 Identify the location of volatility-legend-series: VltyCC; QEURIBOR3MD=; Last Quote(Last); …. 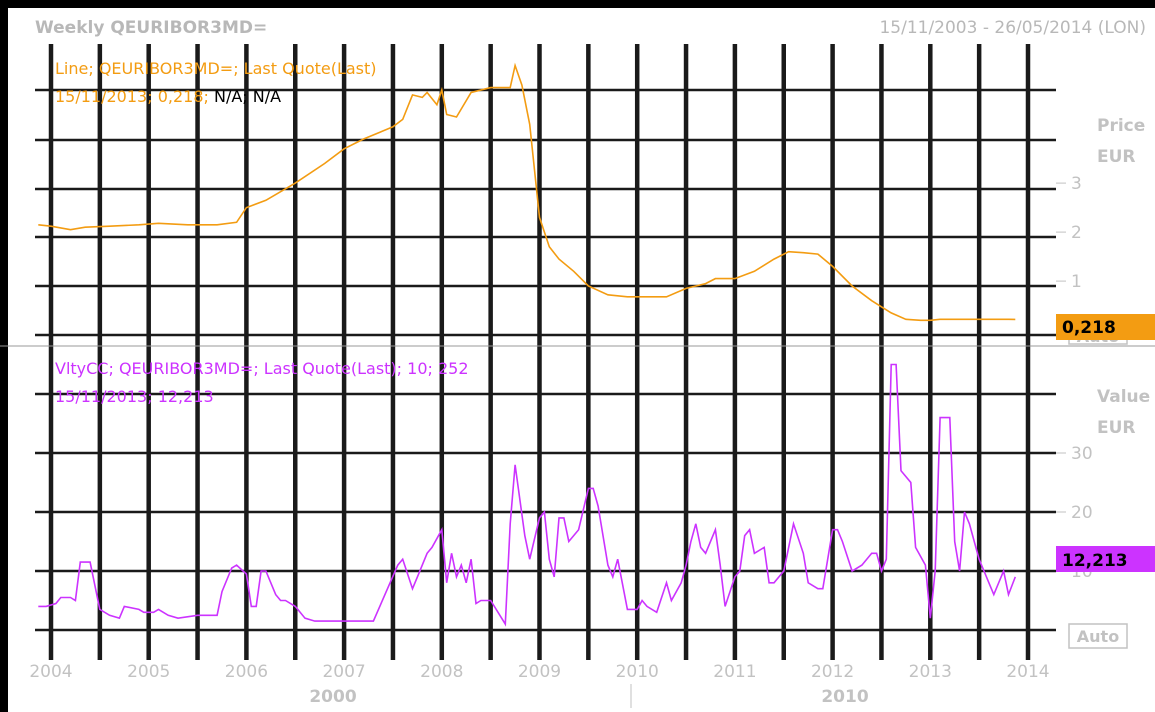
(262, 368).